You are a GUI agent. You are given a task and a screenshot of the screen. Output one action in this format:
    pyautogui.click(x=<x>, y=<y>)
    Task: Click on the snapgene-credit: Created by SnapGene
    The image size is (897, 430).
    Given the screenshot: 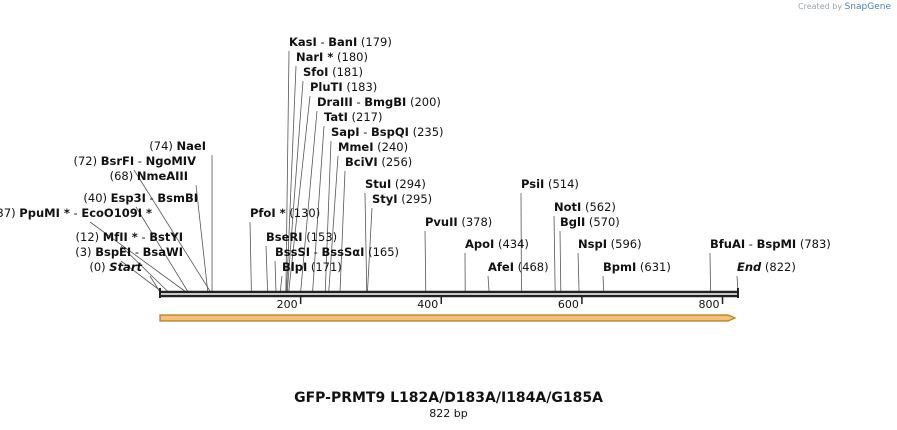 What is the action you would take?
    pyautogui.click(x=844, y=7)
    